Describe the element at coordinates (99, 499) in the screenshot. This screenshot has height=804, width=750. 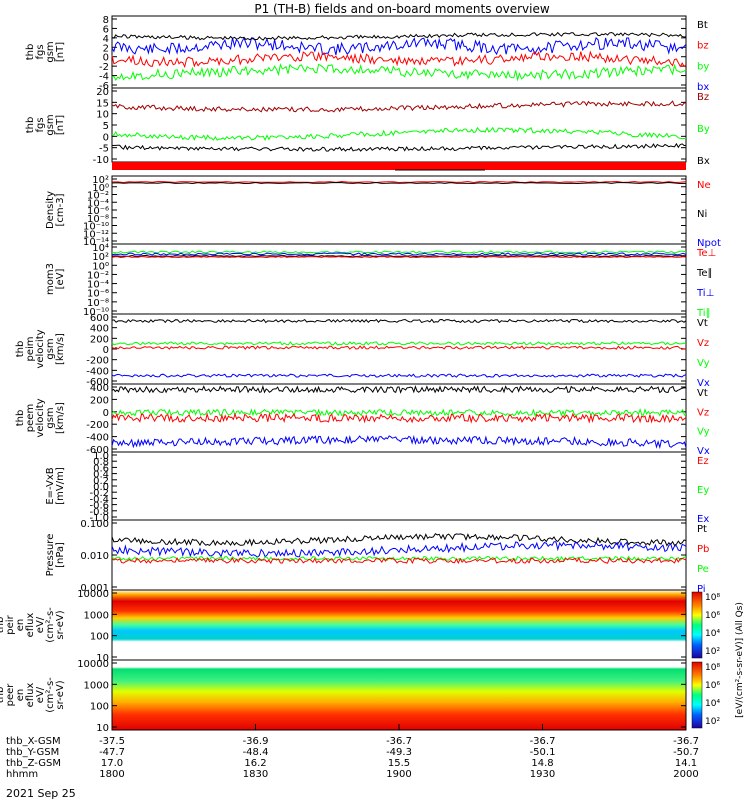
I see `y-tick-label: -0.4` at that location.